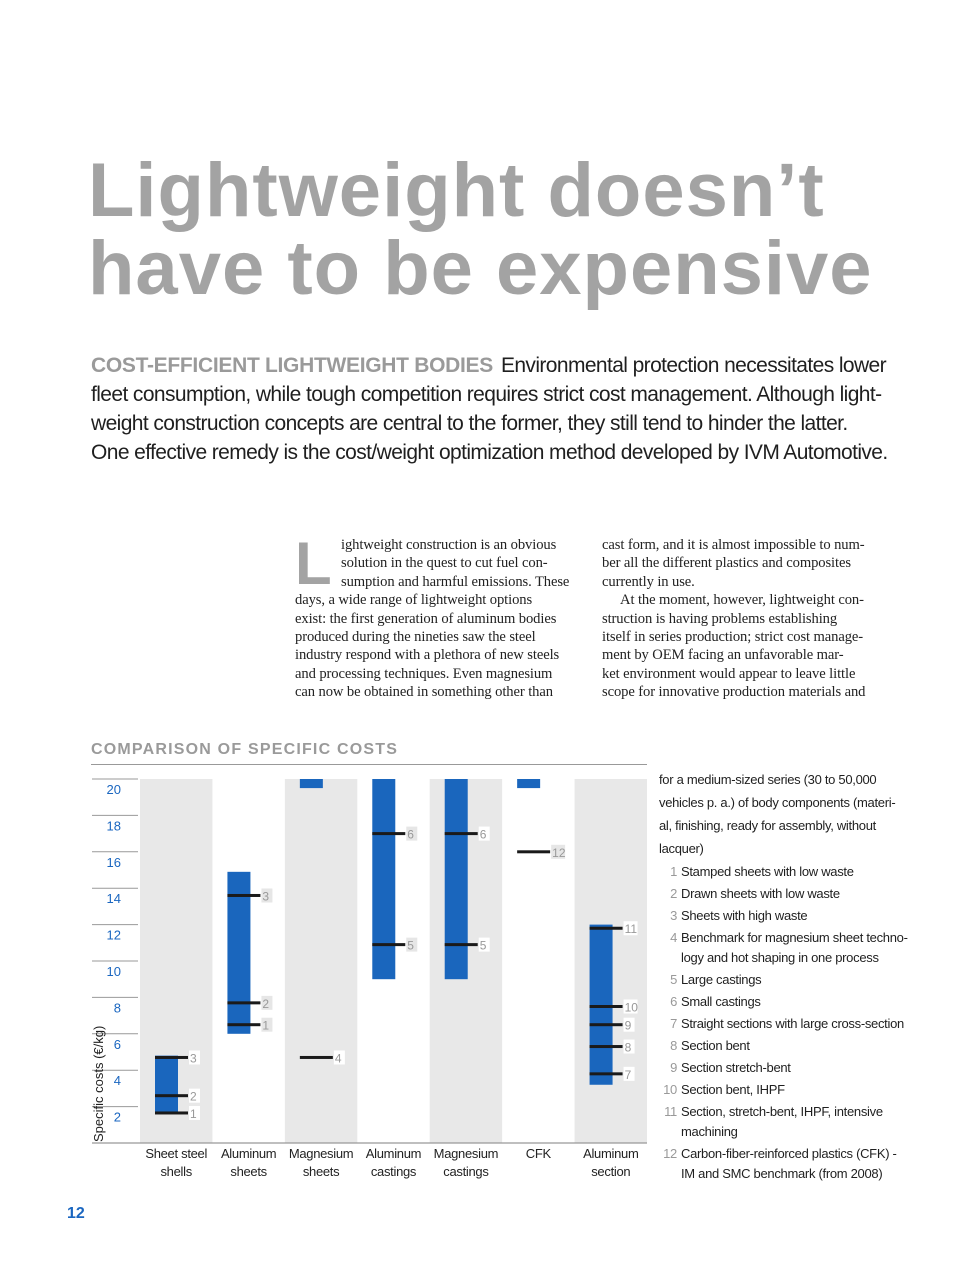 The height and width of the screenshot is (1272, 954). What do you see at coordinates (670, 1089) in the screenshot?
I see `legend-item-number: 10` at bounding box center [670, 1089].